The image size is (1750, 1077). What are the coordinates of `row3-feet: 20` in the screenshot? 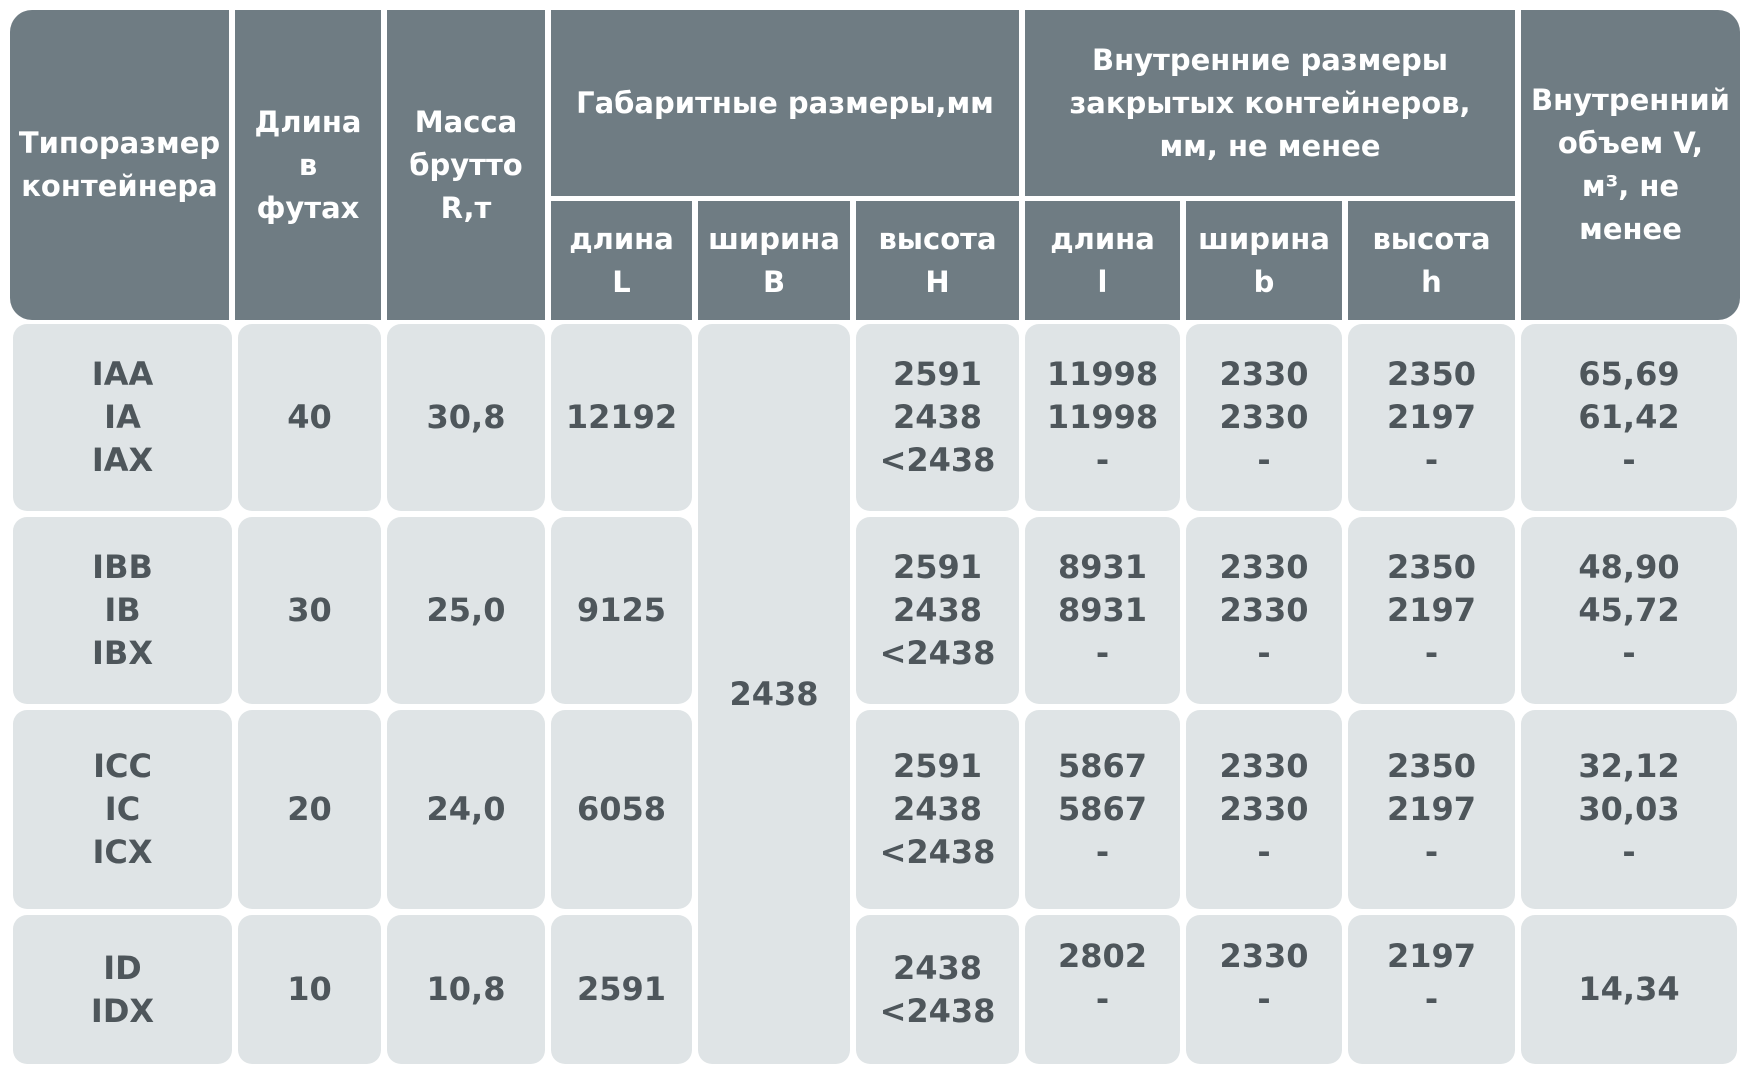 It's located at (309, 809).